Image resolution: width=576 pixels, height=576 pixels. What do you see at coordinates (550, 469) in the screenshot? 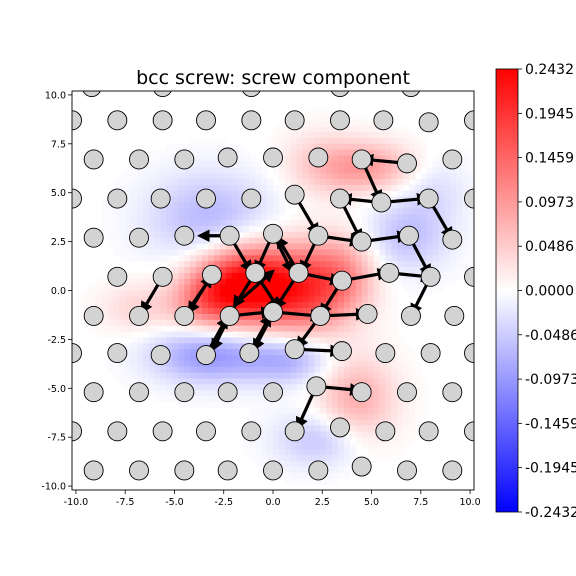
I see `colorbar-tick-label: -0.1945` at bounding box center [550, 469].